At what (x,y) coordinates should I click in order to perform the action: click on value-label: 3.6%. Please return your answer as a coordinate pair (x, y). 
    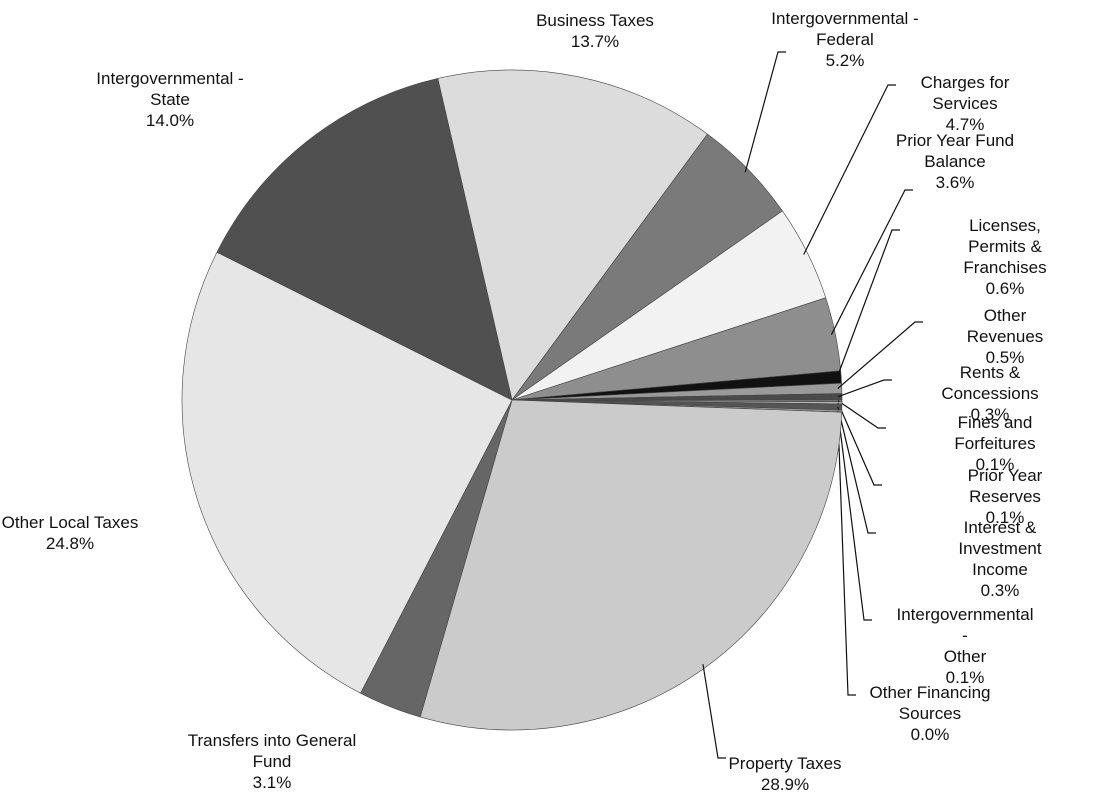
    Looking at the image, I should click on (955, 182).